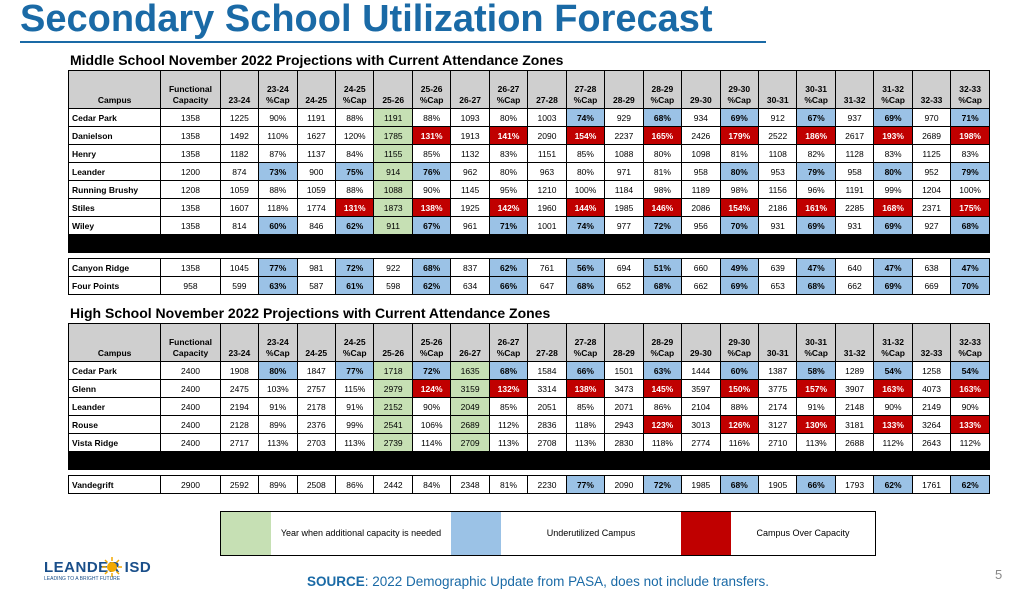 The height and width of the screenshot is (591, 1024). Describe the element at coordinates (624, 370) in the screenshot. I see `table-cell: 1501` at that location.